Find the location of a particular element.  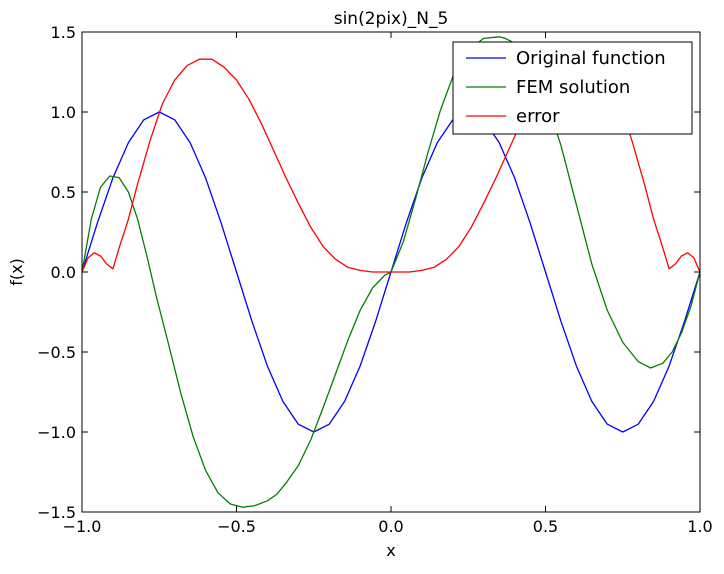

x-tick-label: −1.0 is located at coordinates (82, 526).